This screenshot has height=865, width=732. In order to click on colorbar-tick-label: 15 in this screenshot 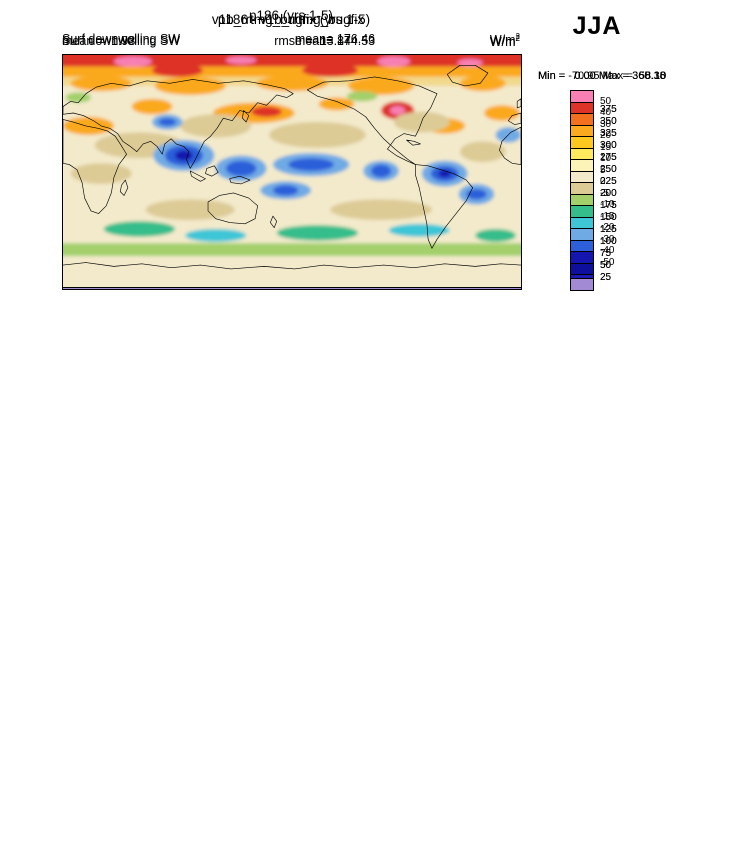, I will do `click(606, 147)`.